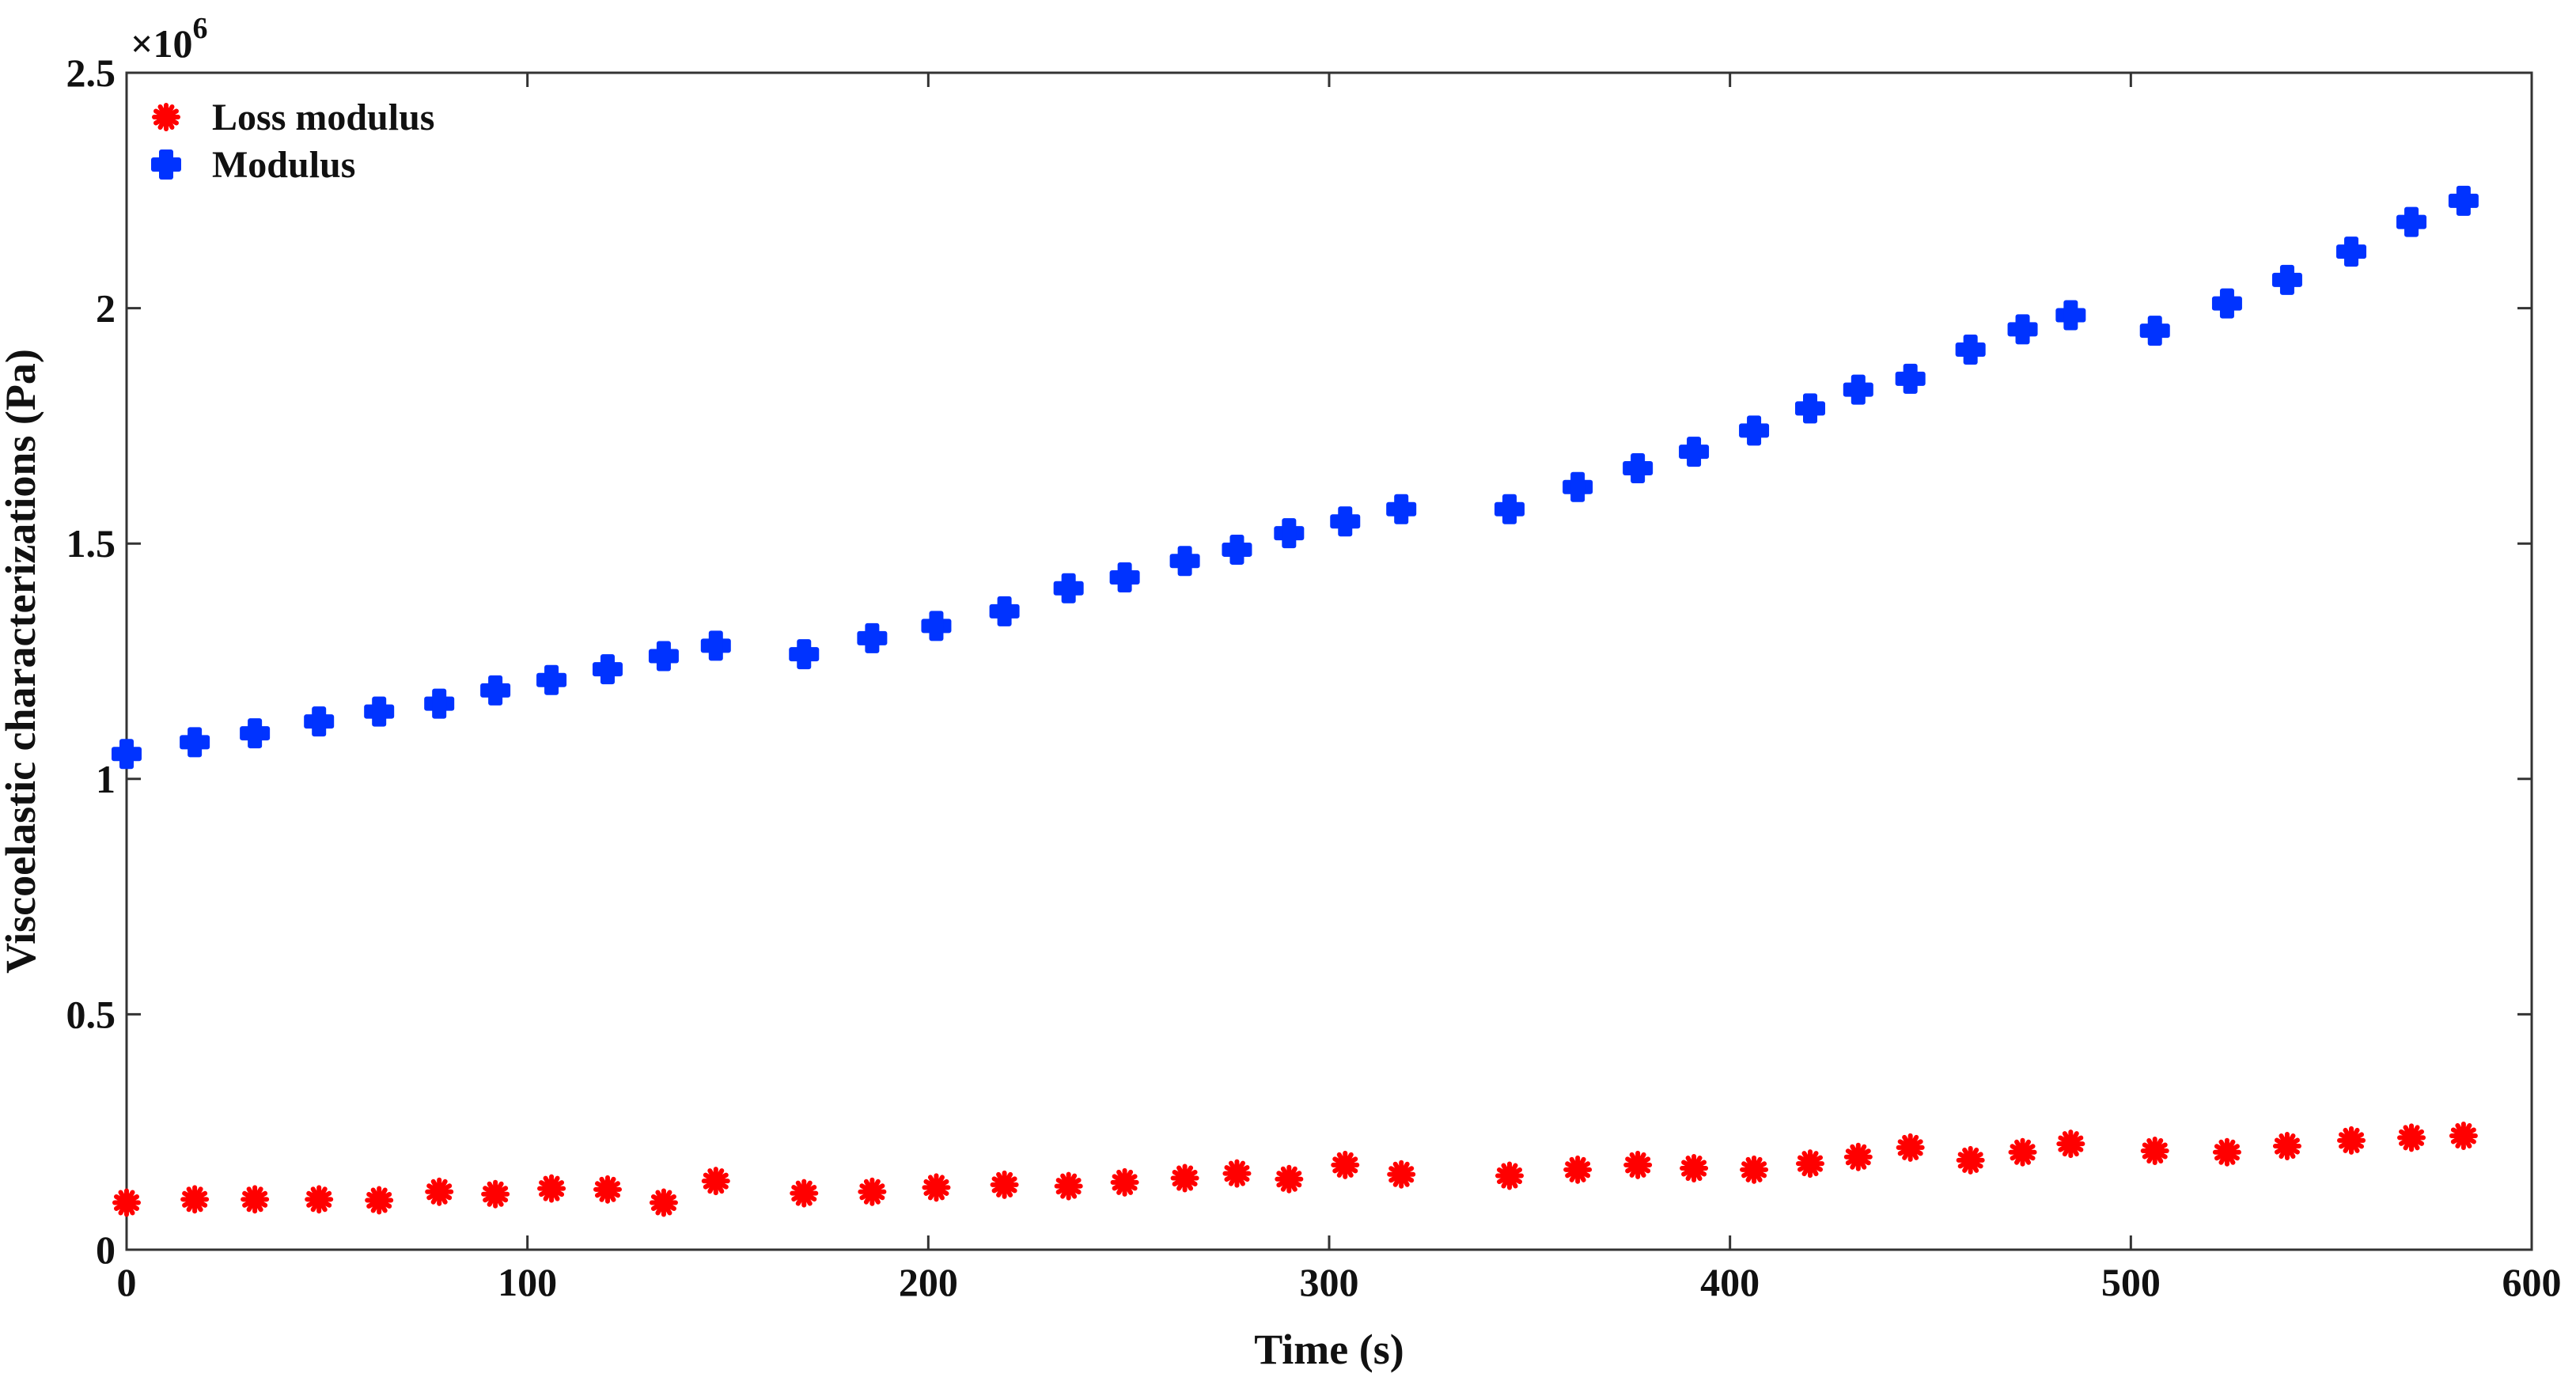 The image size is (2576, 1381). What do you see at coordinates (91, 1014) in the screenshot?
I see `y-tick-label: 0.5` at bounding box center [91, 1014].